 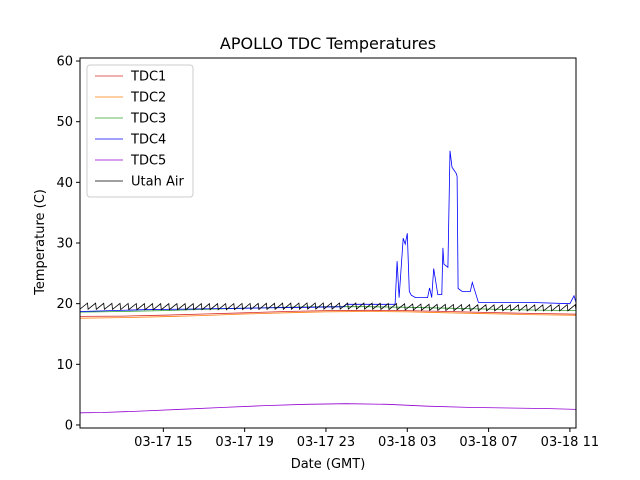 What do you see at coordinates (163, 442) in the screenshot?
I see `x-tick-label: 03-17 15` at bounding box center [163, 442].